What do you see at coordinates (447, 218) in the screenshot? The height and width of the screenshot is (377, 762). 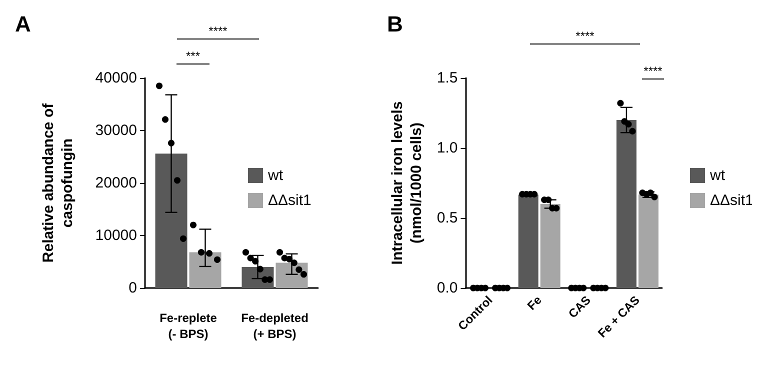 I see `y-tick-label: 0.5` at bounding box center [447, 218].